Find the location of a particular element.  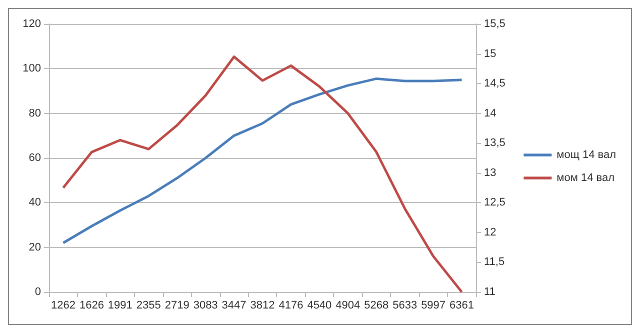

x-tick-label: 5997 is located at coordinates (433, 306).